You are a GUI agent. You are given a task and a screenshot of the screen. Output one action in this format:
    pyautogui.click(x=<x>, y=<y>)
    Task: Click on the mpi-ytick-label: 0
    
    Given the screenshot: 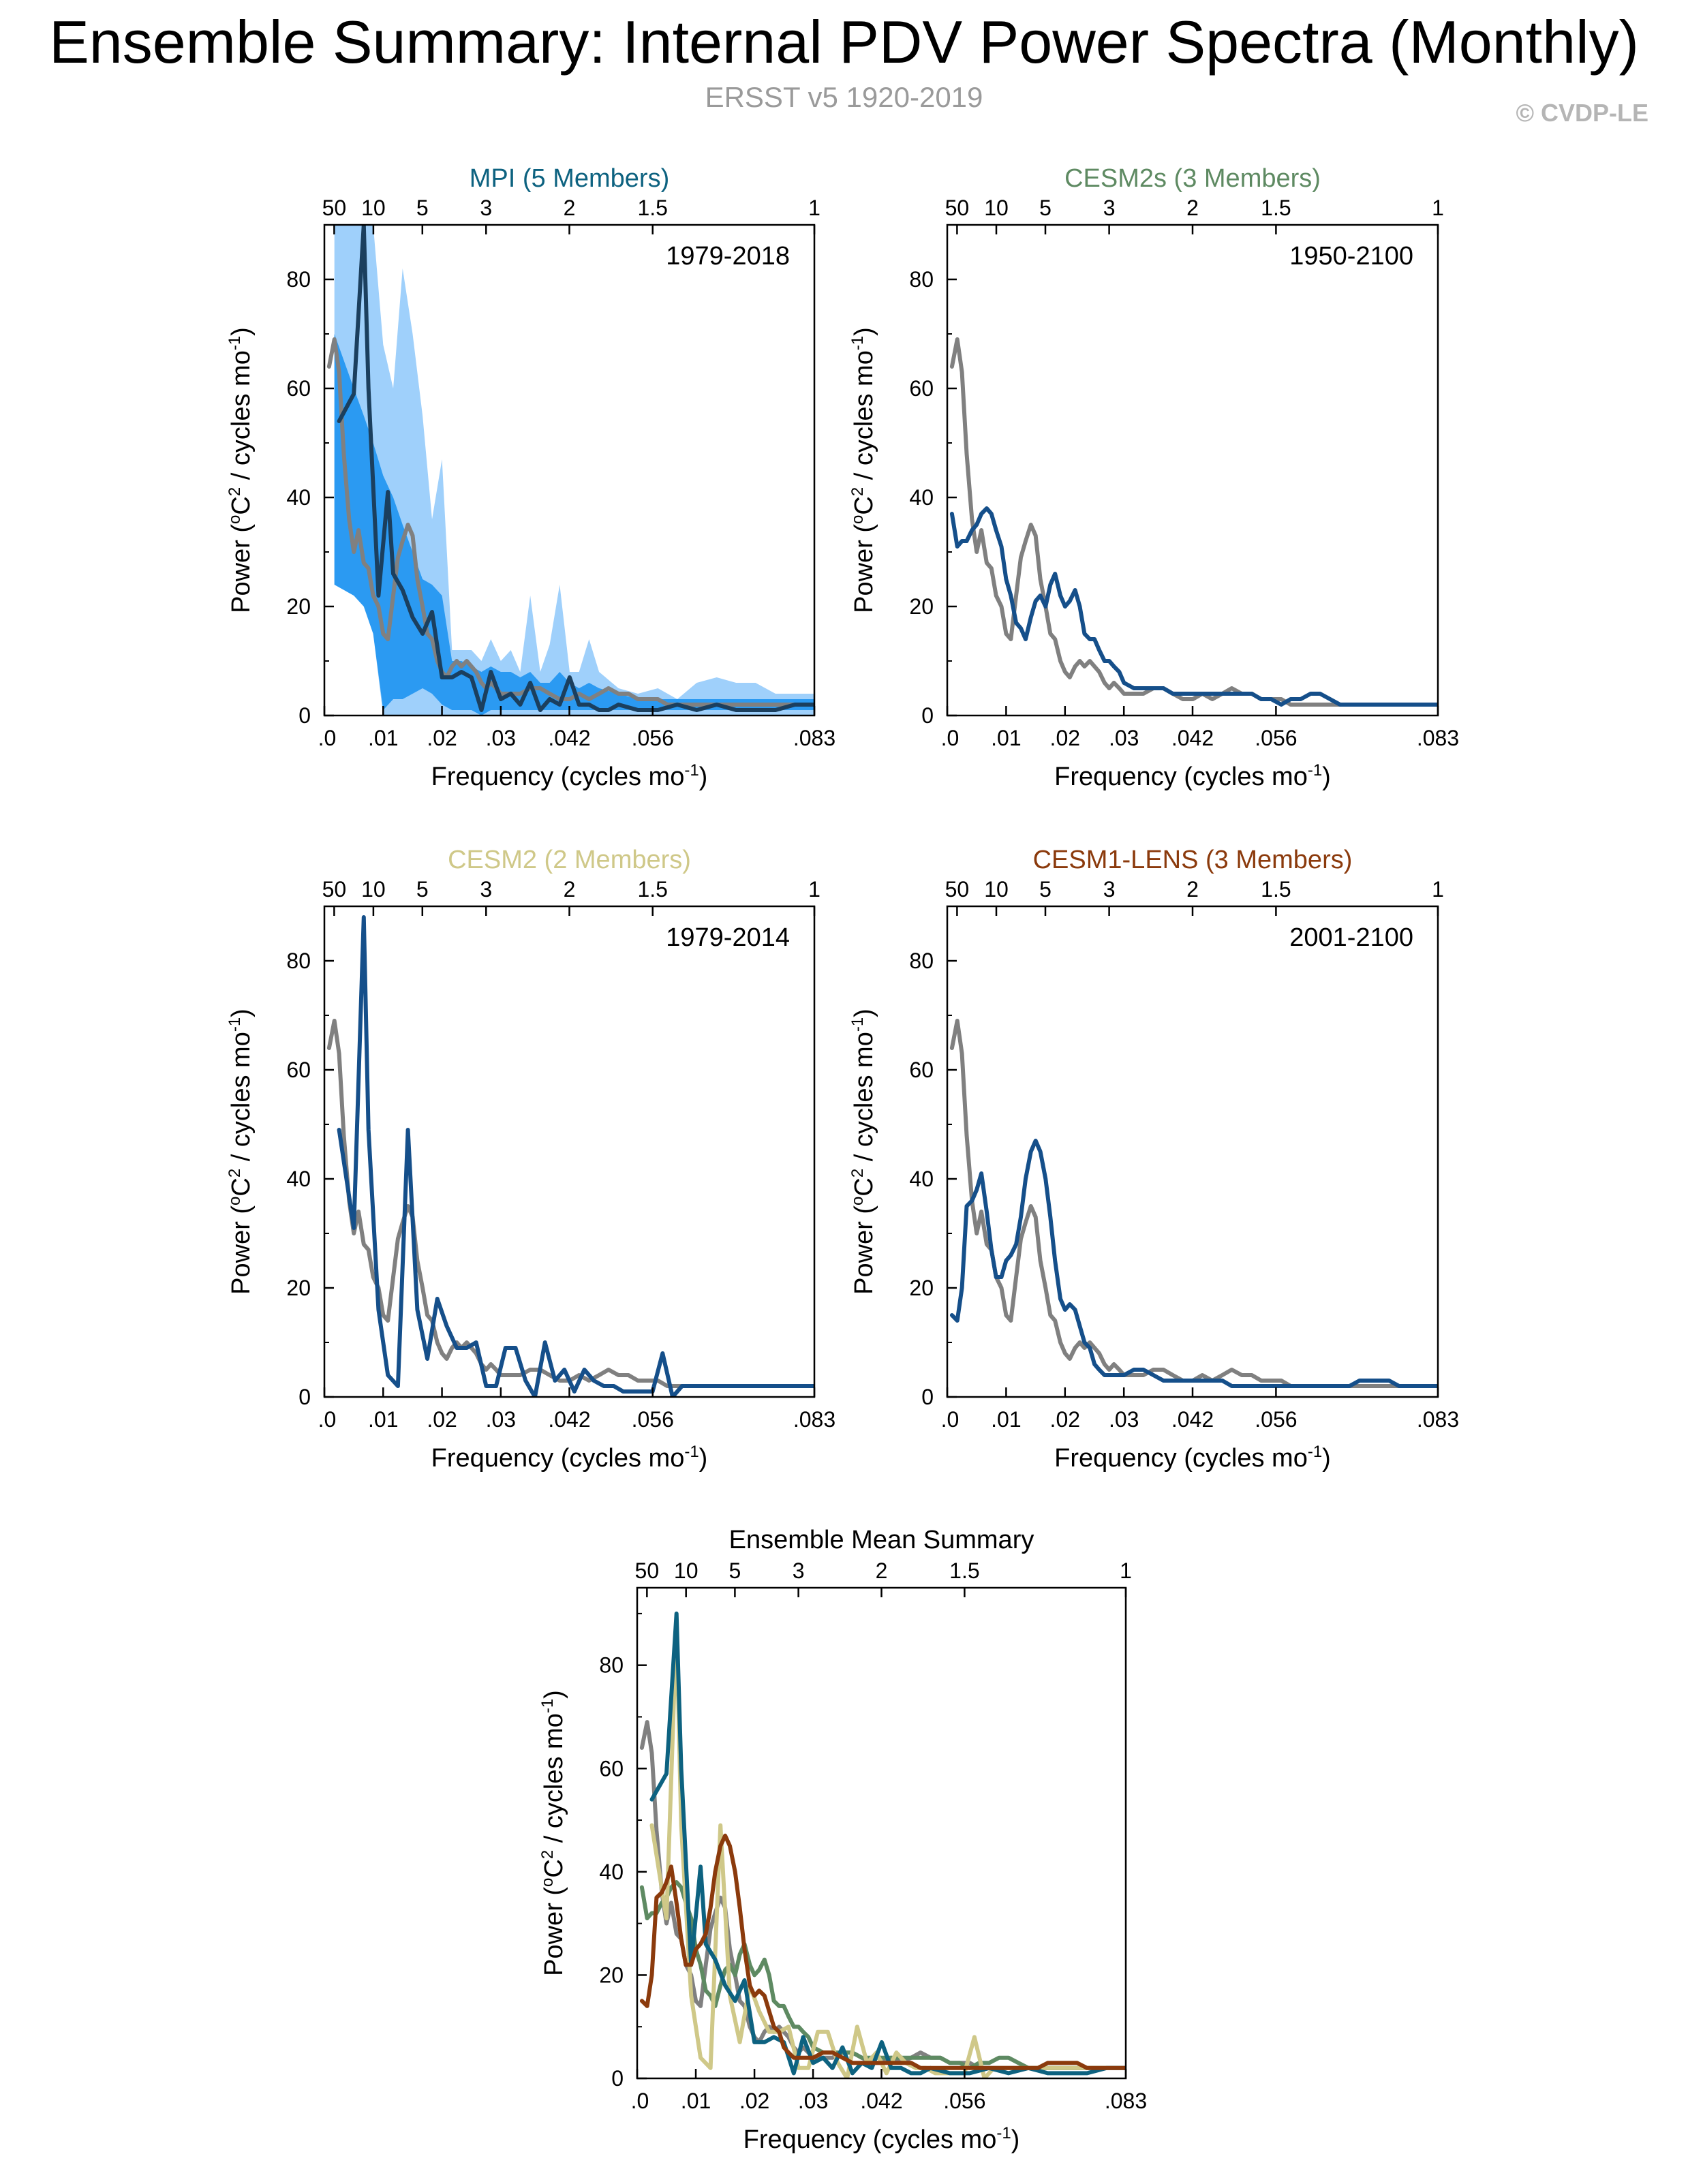 What is the action you would take?
    pyautogui.click(x=304, y=715)
    